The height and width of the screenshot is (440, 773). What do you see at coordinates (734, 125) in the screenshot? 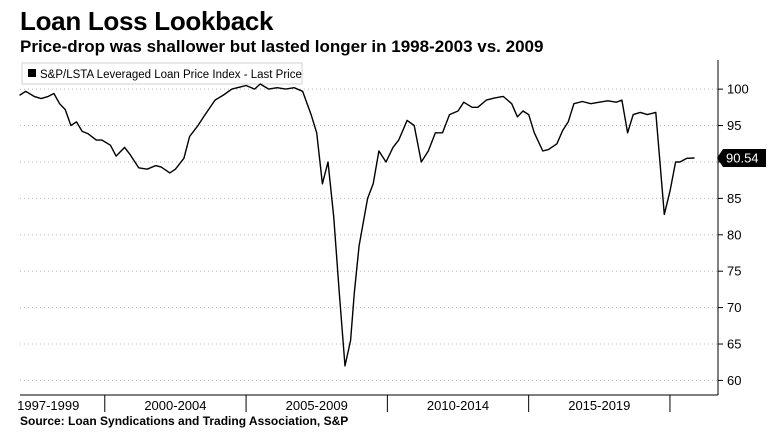
I see `y-tick-label: 95` at bounding box center [734, 125].